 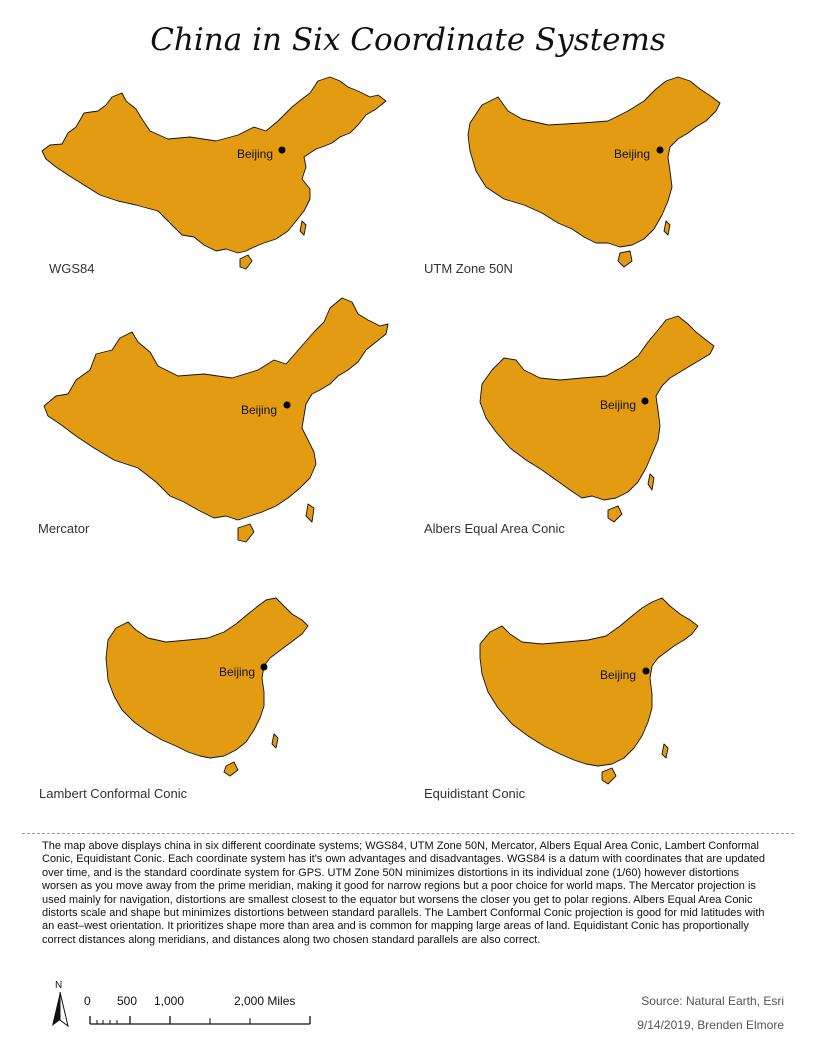 I want to click on scale-label-2000-miles: 2,000 Miles, so click(x=265, y=1001).